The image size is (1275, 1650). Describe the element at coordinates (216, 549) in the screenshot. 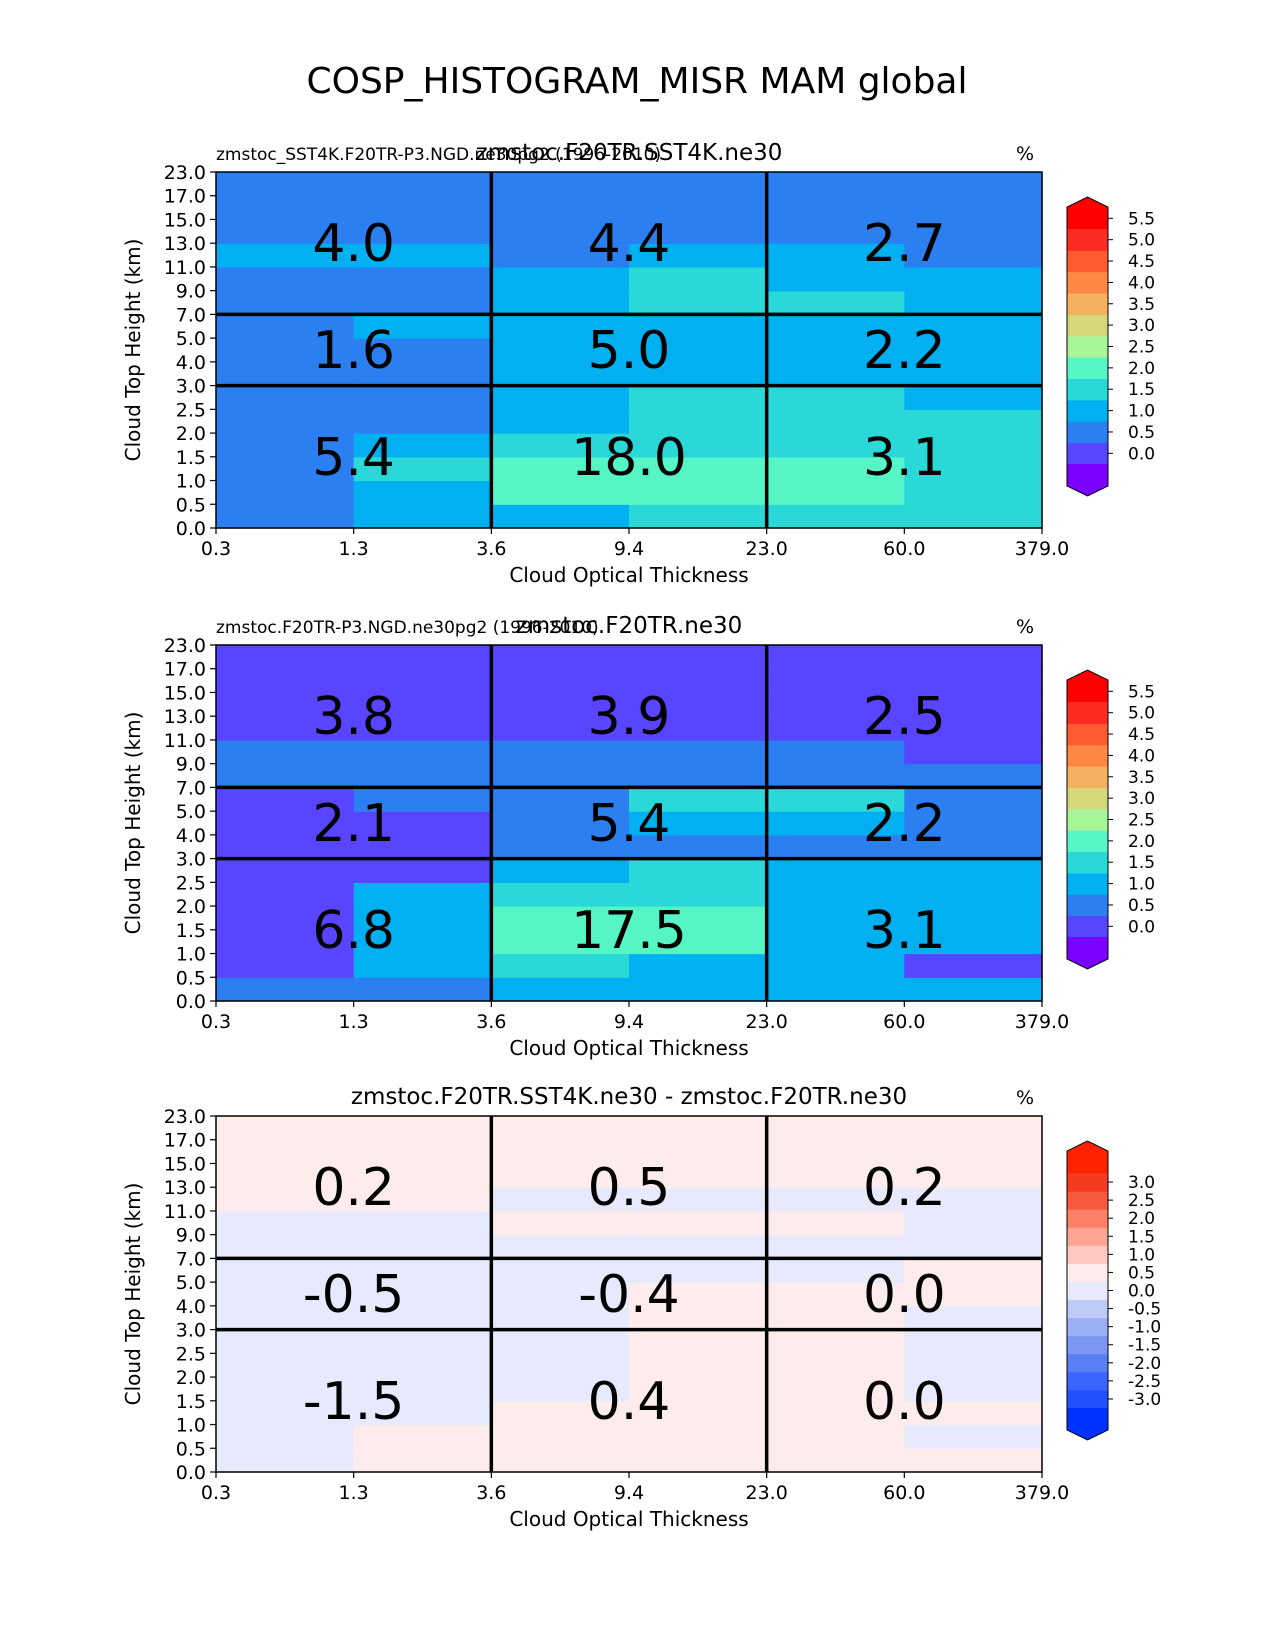

I see `x-tick-label: 0.3` at that location.